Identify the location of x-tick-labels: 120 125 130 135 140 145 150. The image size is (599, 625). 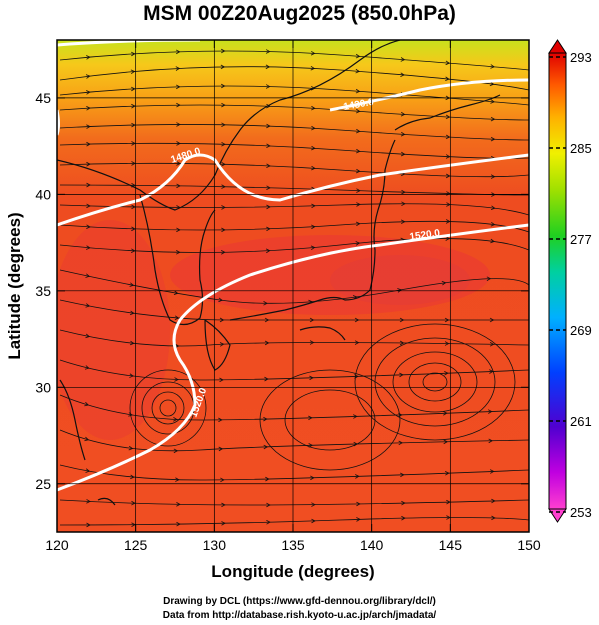
(293, 545).